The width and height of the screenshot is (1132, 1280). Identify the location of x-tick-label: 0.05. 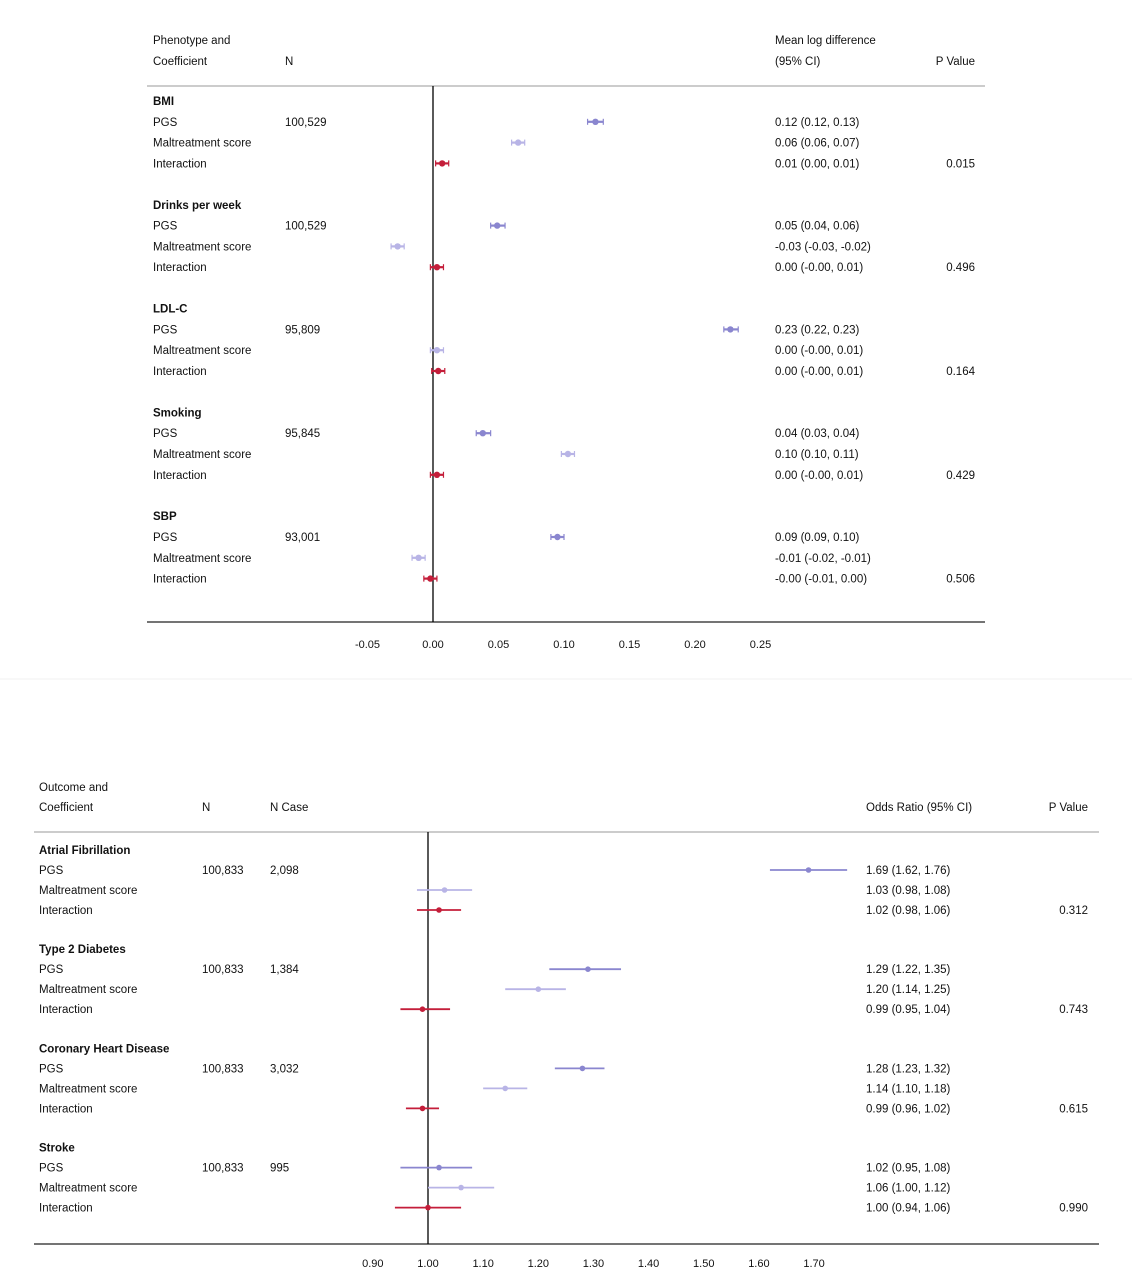
(498, 645).